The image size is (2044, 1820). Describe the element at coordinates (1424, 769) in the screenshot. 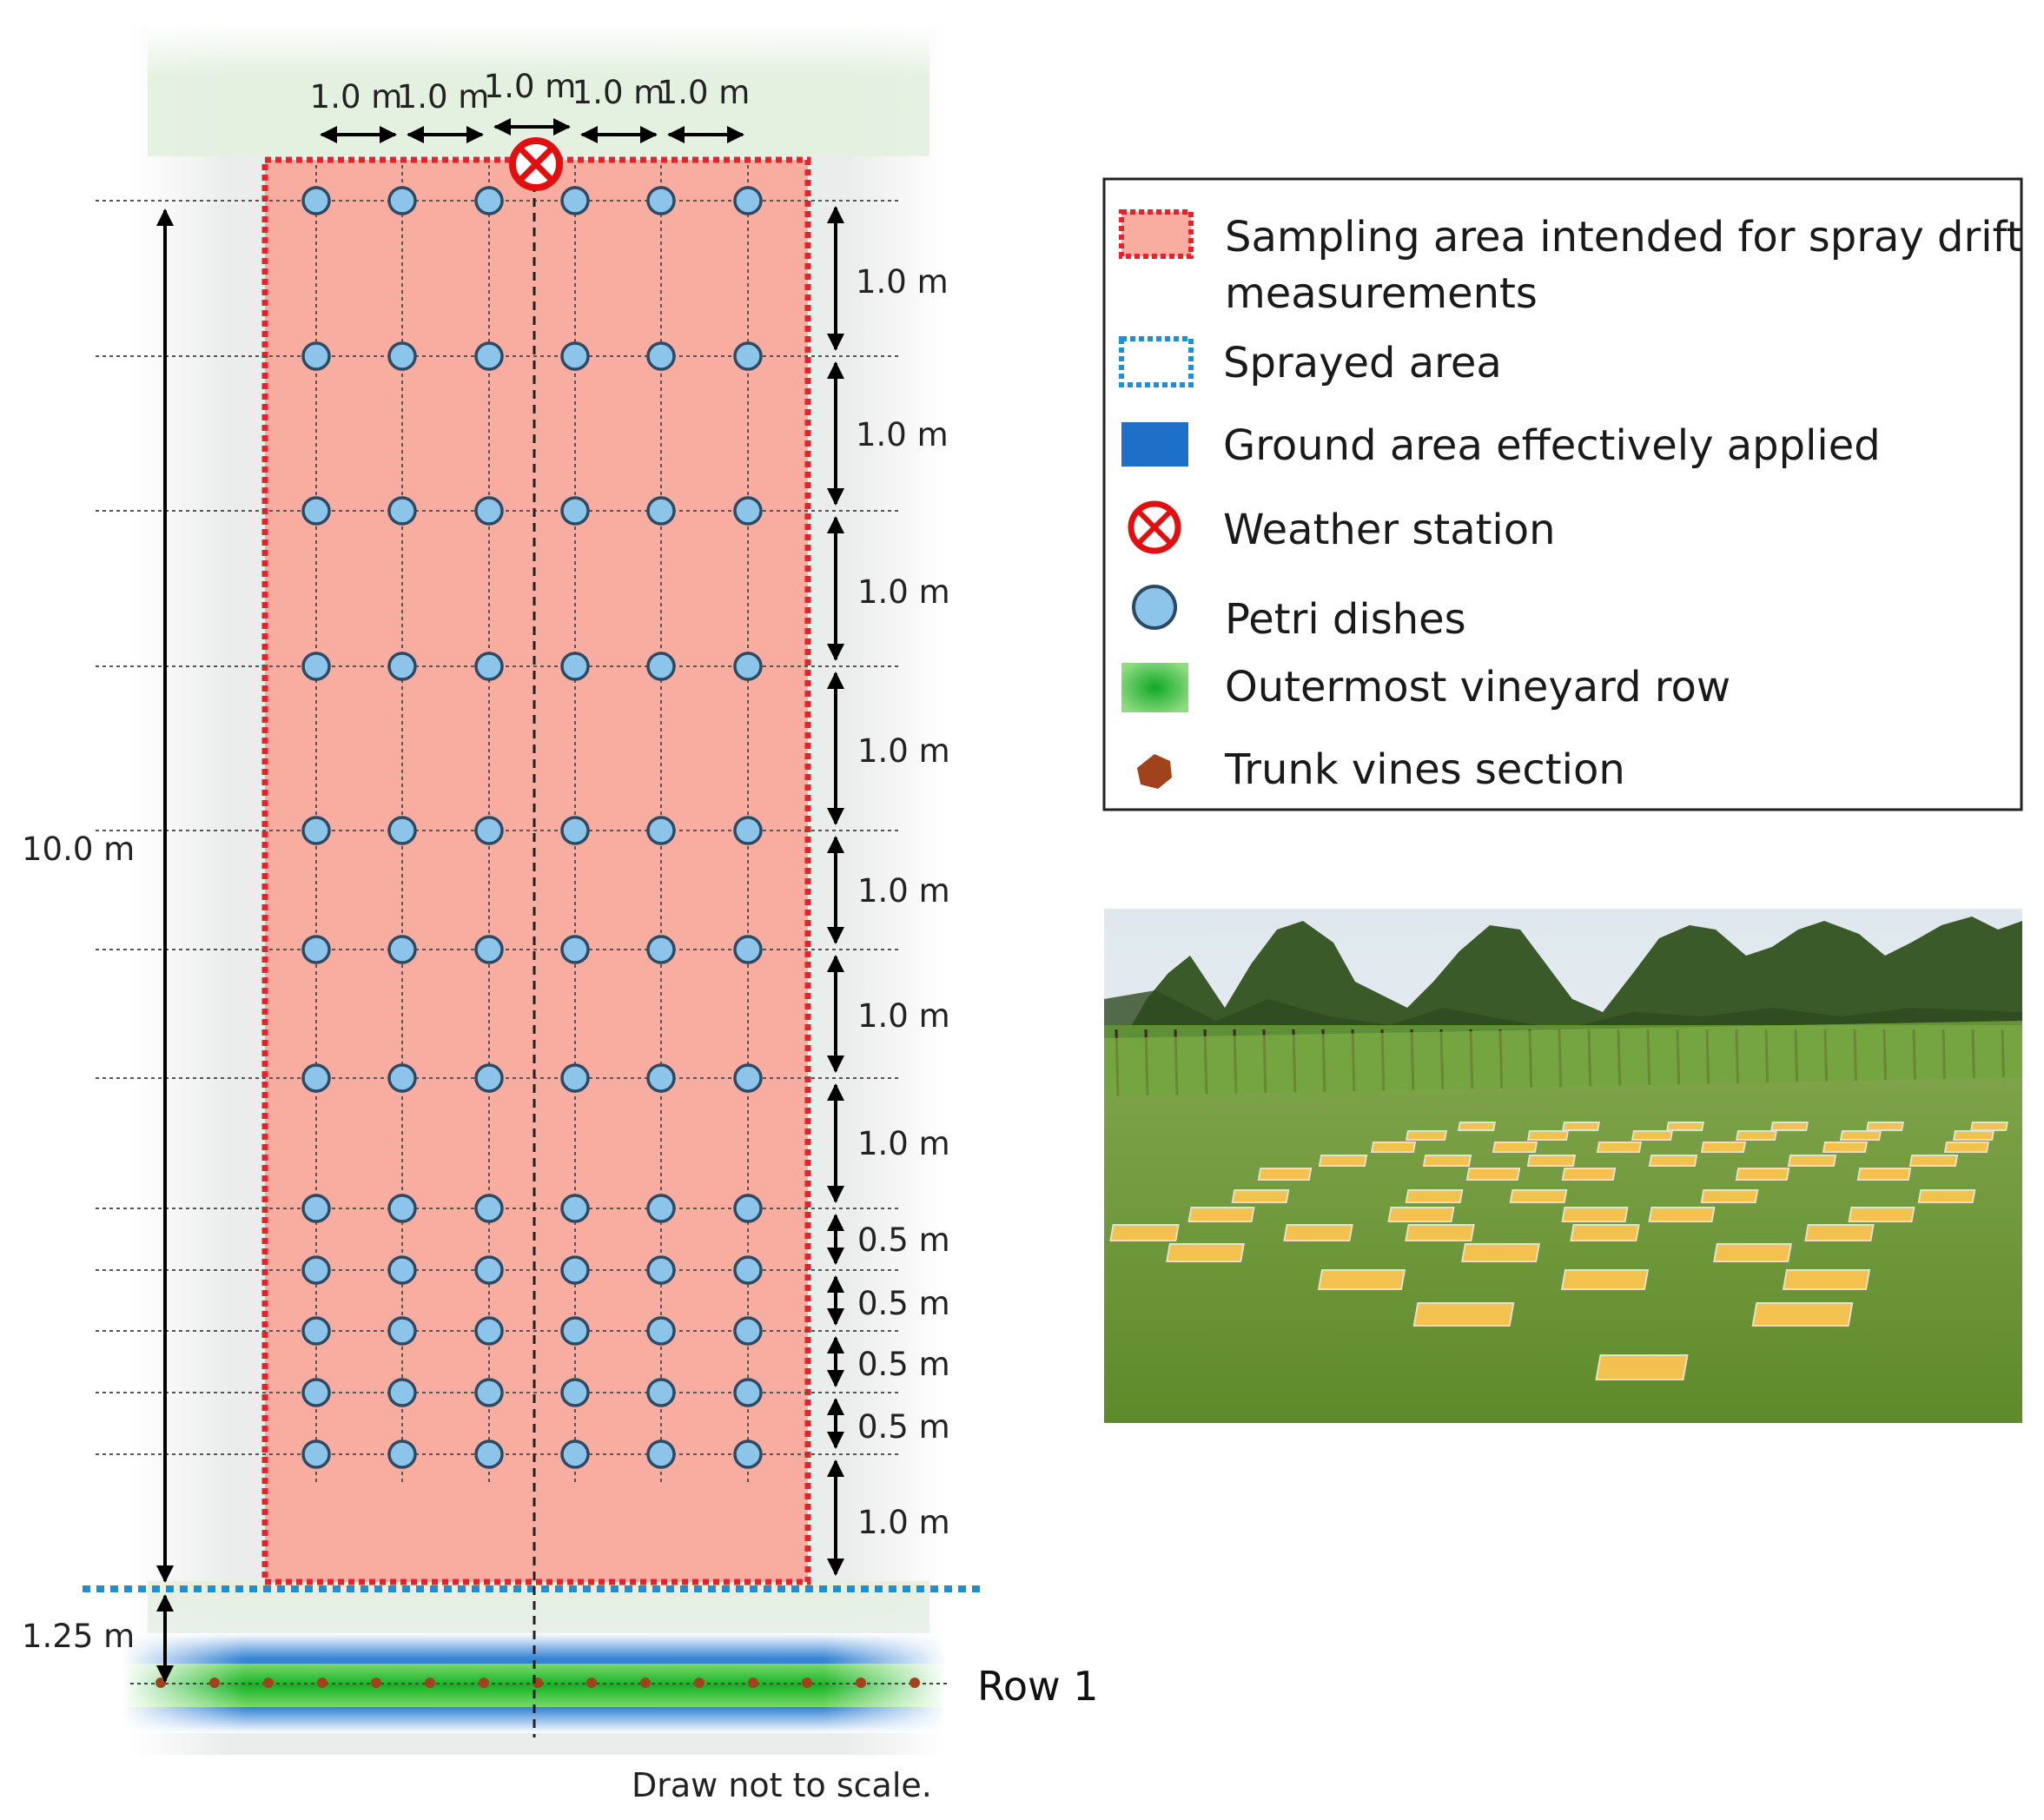

I see `legend-label: Trunk vines section` at that location.